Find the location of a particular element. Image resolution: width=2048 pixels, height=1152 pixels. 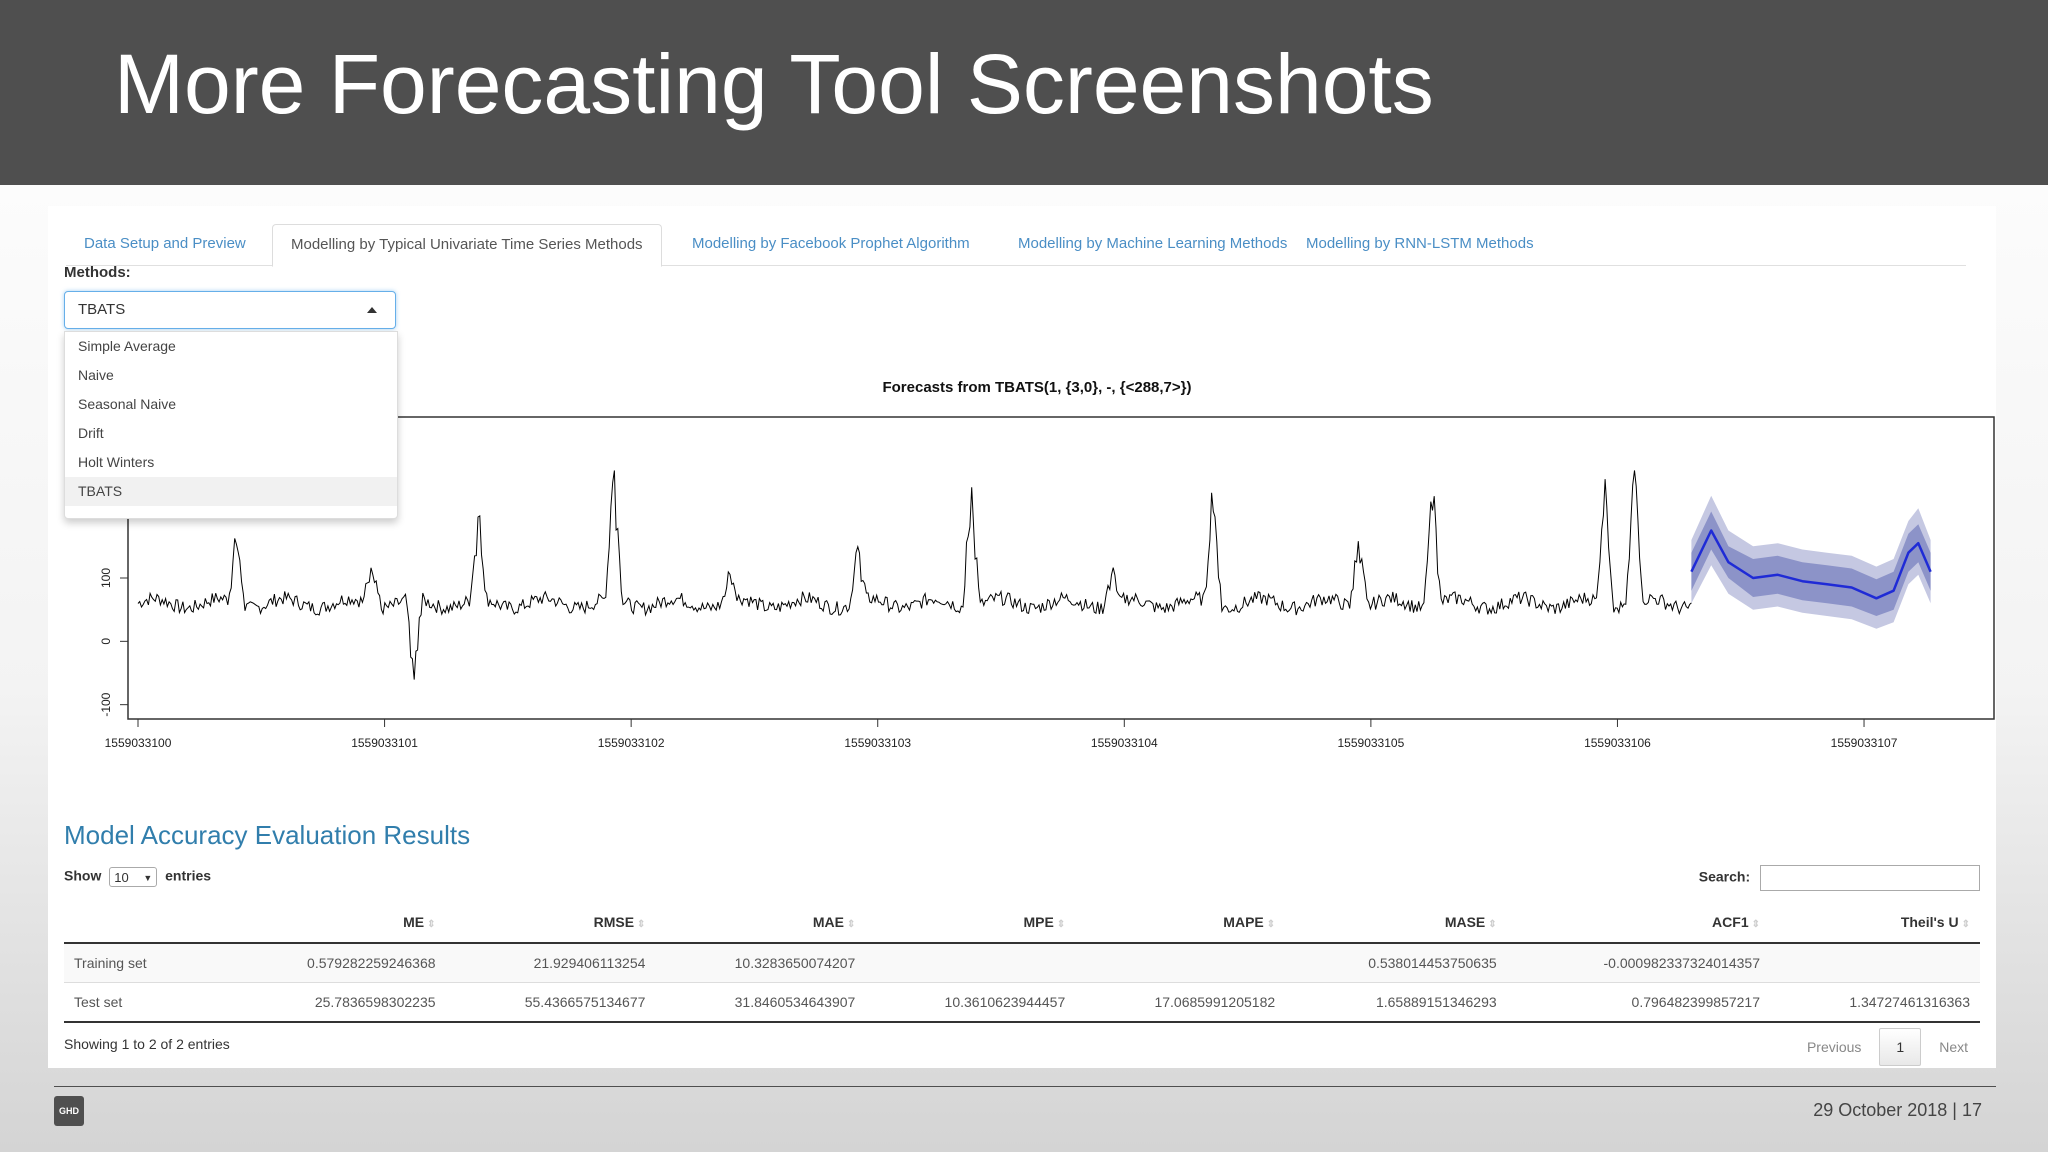

table-cell: 31.8460534643907 is located at coordinates (760, 1002).